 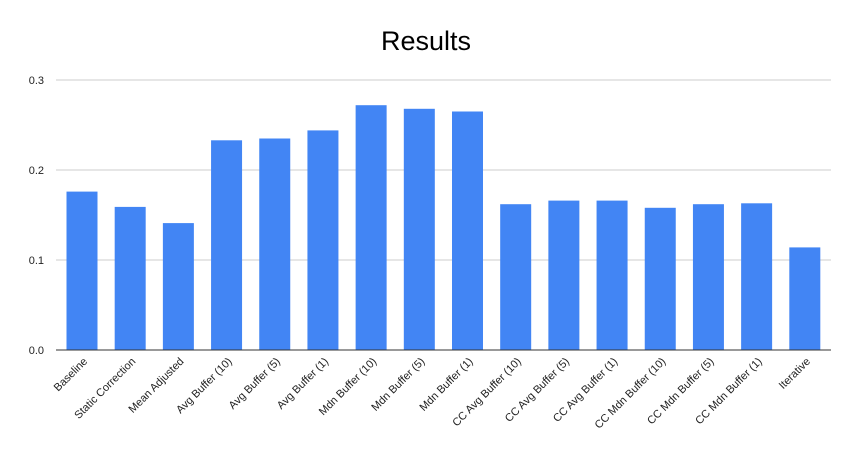 I want to click on y-tick-label: 0.2, so click(x=36, y=171).